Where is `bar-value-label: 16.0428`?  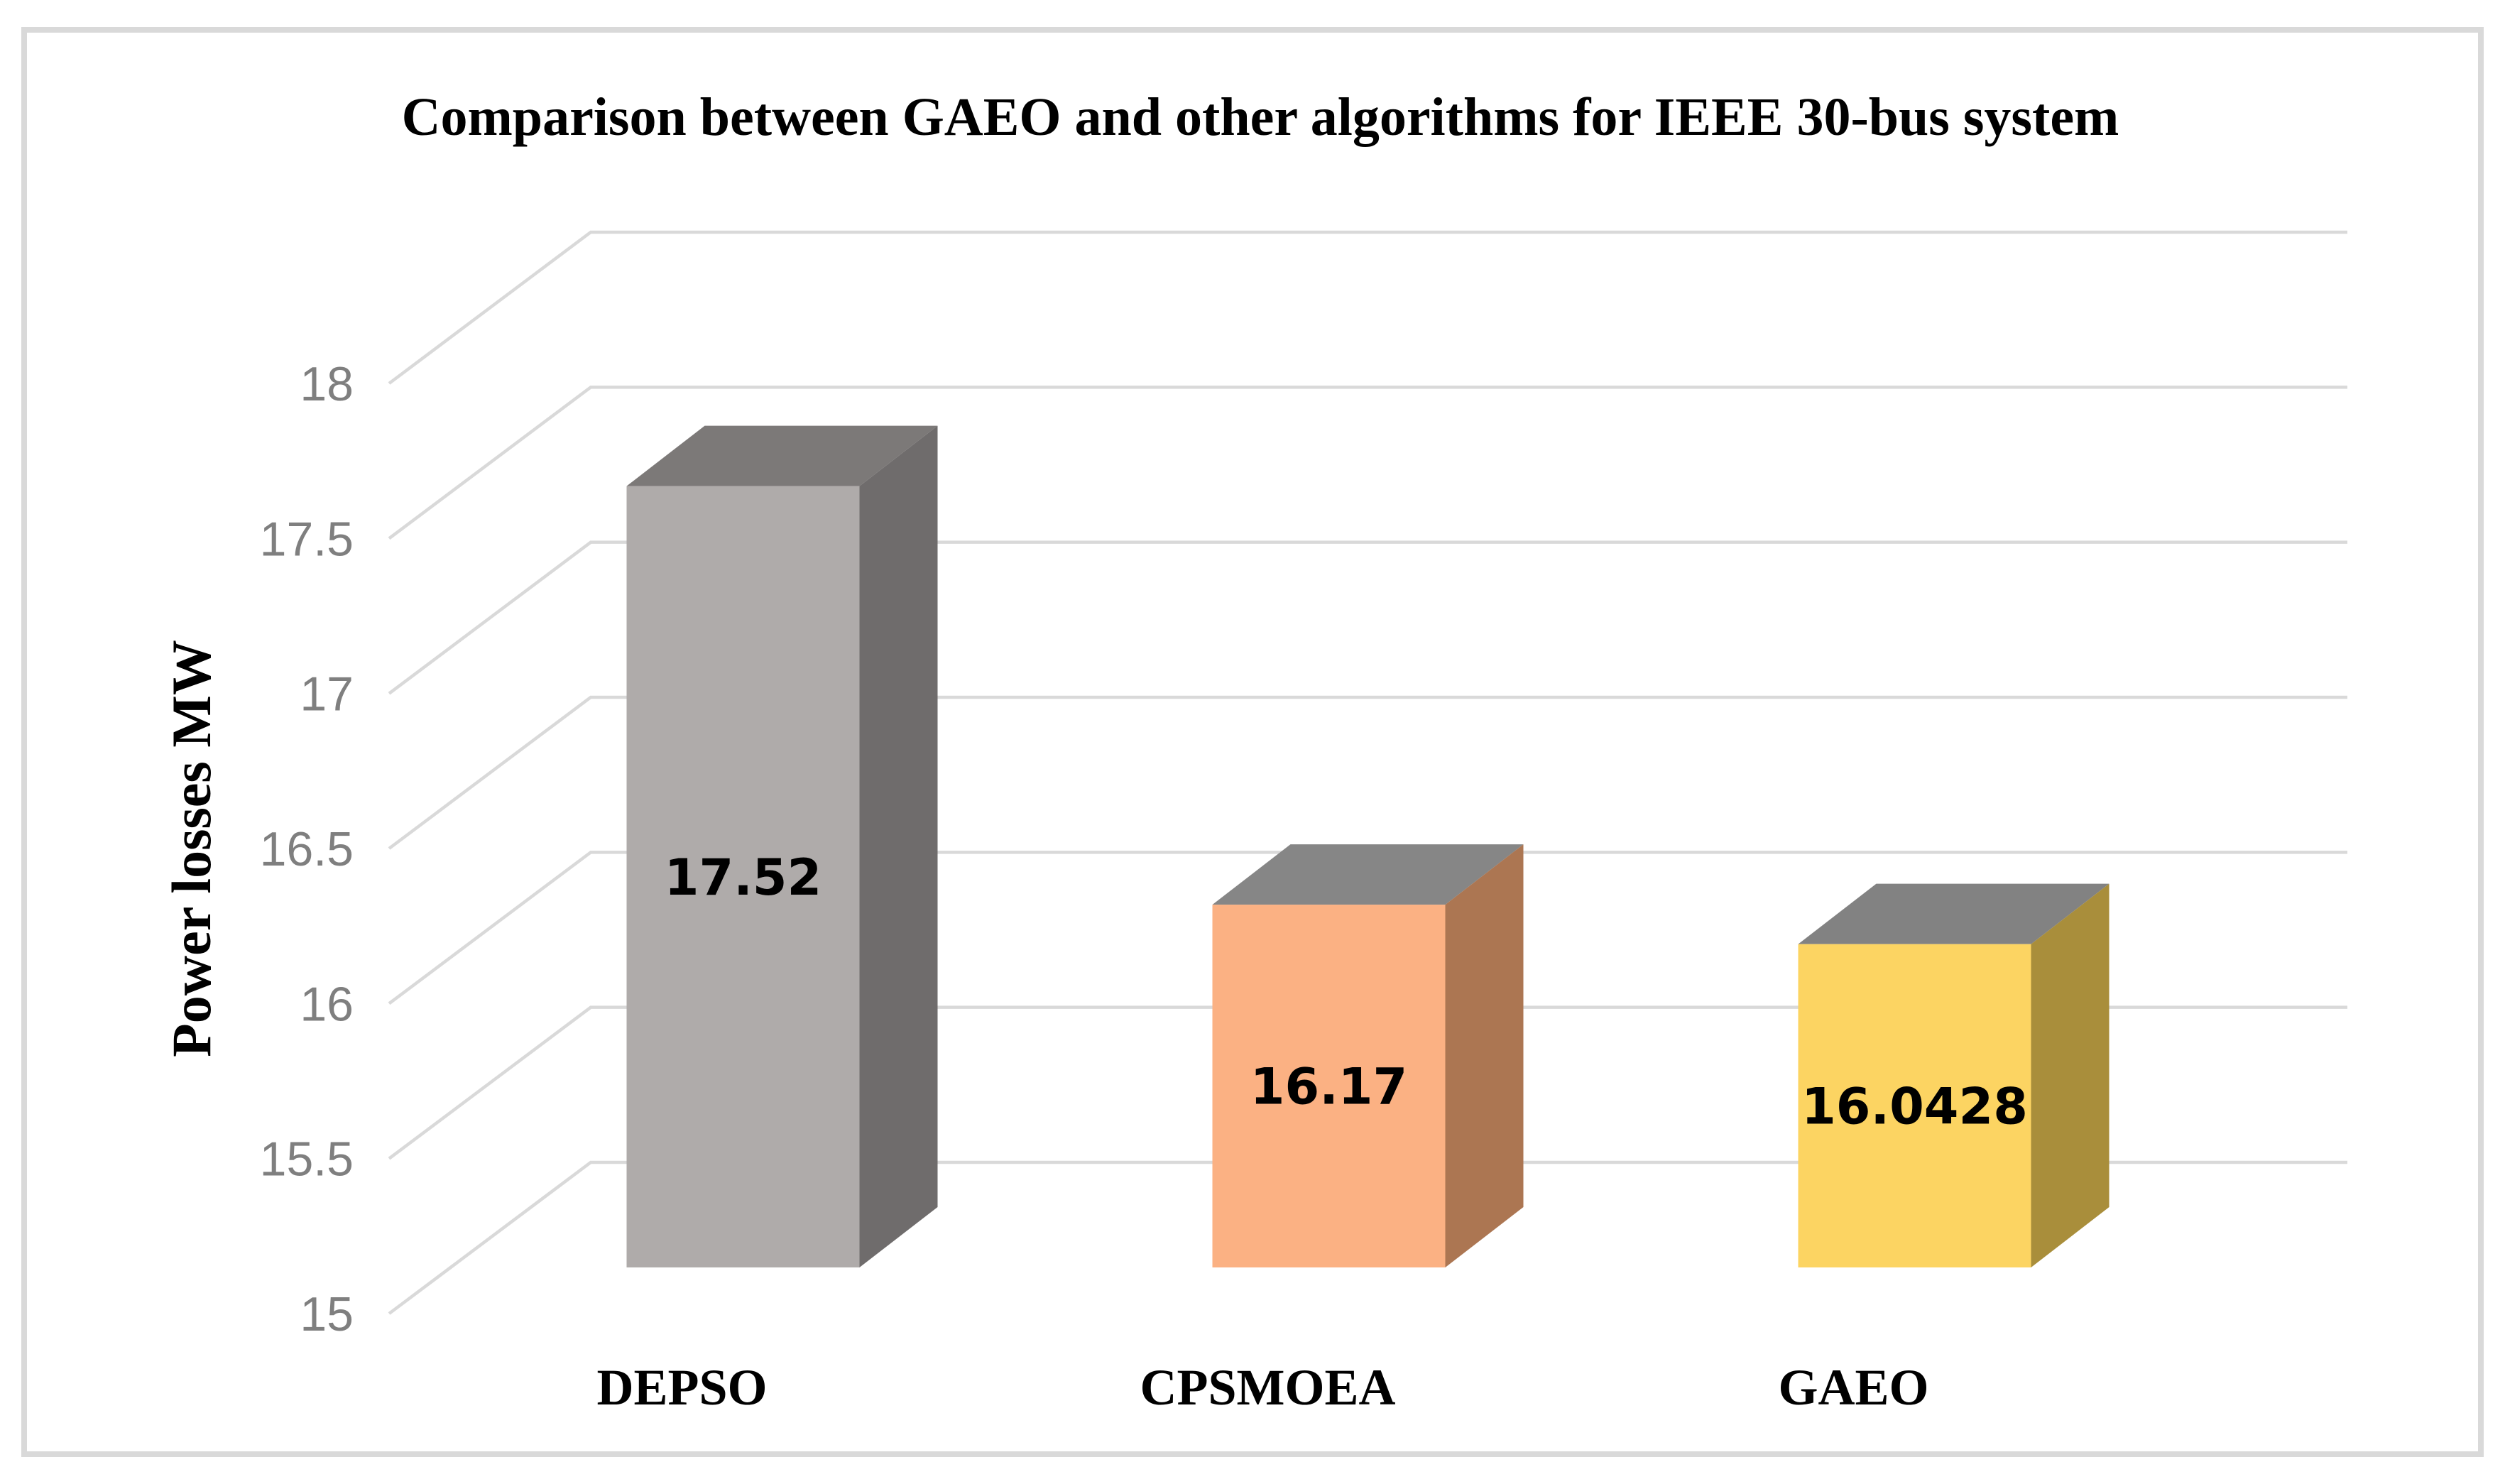 bar-value-label: 16.0428 is located at coordinates (1914, 1106).